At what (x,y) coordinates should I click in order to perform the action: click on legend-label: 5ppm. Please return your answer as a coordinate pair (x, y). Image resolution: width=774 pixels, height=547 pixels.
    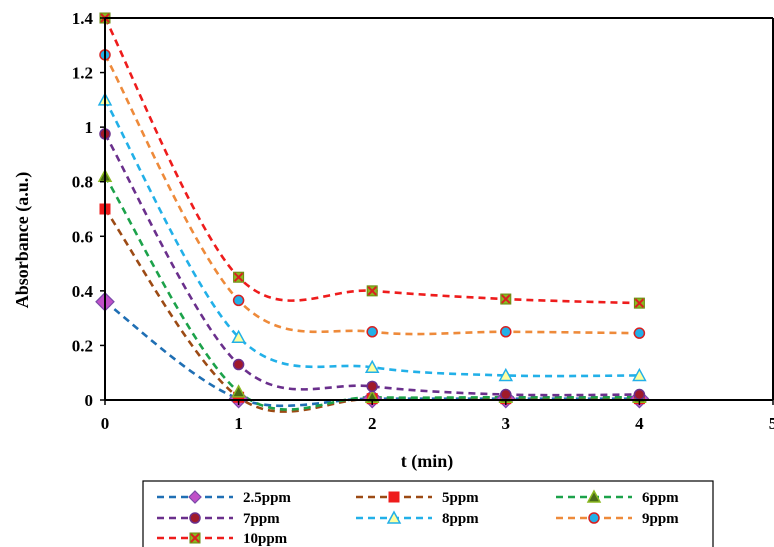
    Looking at the image, I should click on (460, 498).